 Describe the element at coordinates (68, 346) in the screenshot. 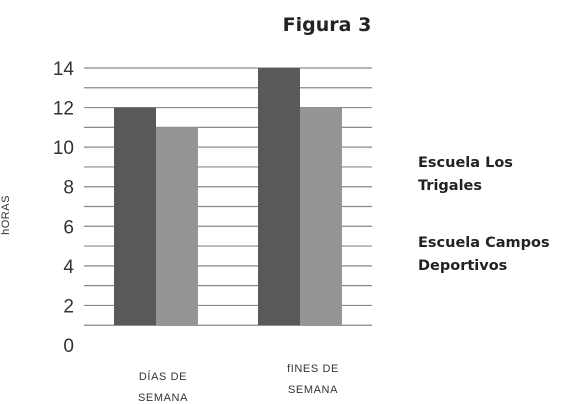

I see `y-tick-label: 0` at that location.